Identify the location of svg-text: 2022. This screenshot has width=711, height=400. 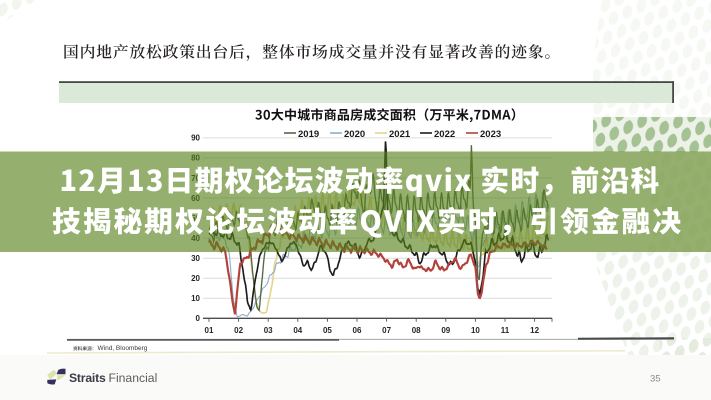
(444, 134).